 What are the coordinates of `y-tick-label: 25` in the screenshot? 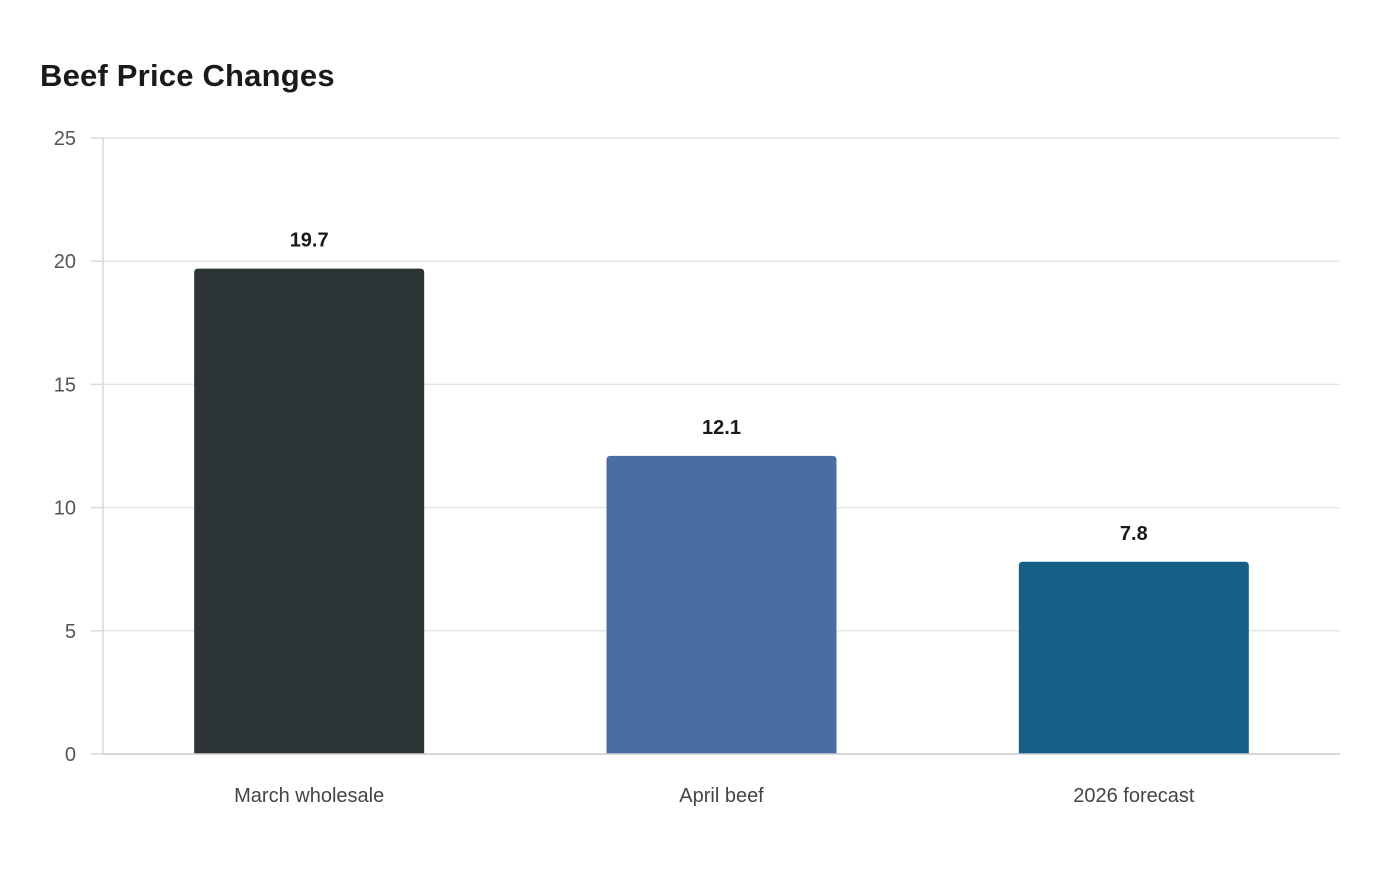 It's located at (65, 139).